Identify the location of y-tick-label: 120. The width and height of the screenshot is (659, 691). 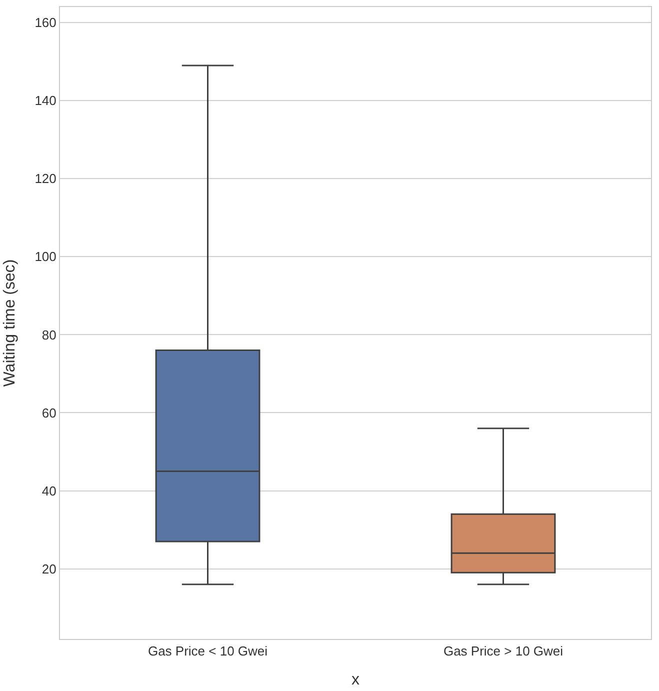
(45, 178).